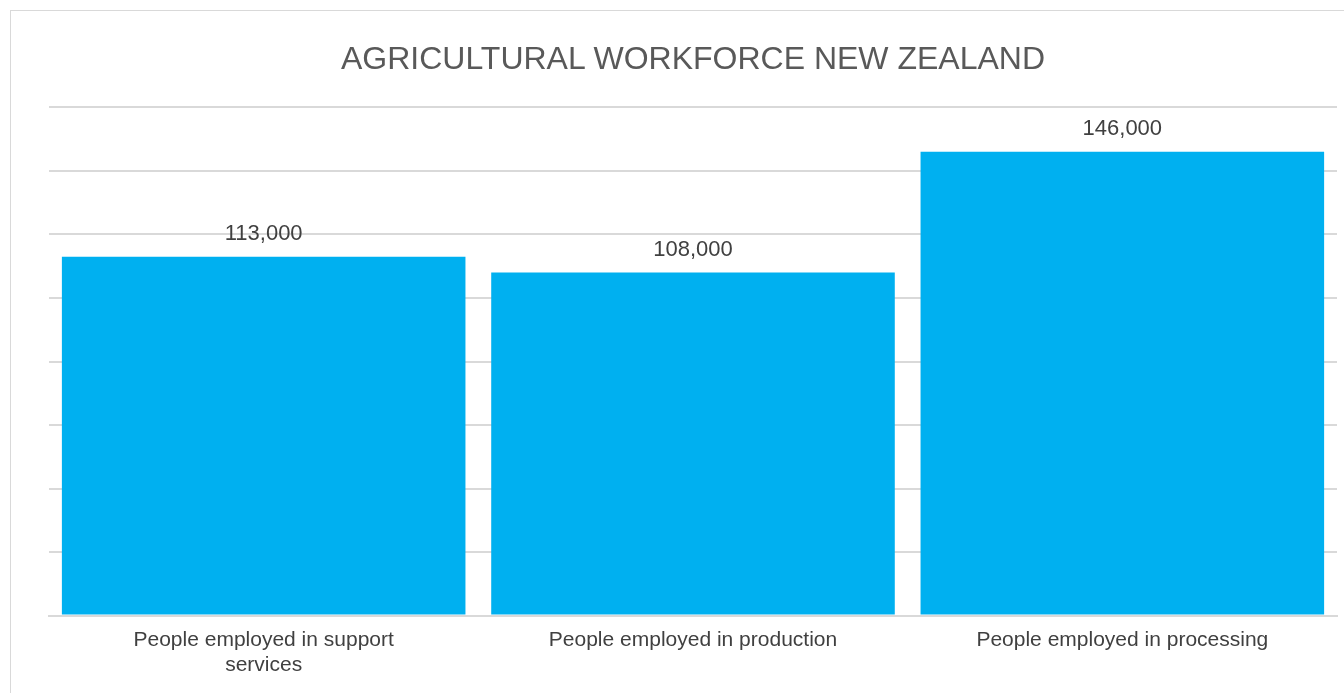 The width and height of the screenshot is (1344, 693). Describe the element at coordinates (1122, 127) in the screenshot. I see `data-label: 146,000` at that location.